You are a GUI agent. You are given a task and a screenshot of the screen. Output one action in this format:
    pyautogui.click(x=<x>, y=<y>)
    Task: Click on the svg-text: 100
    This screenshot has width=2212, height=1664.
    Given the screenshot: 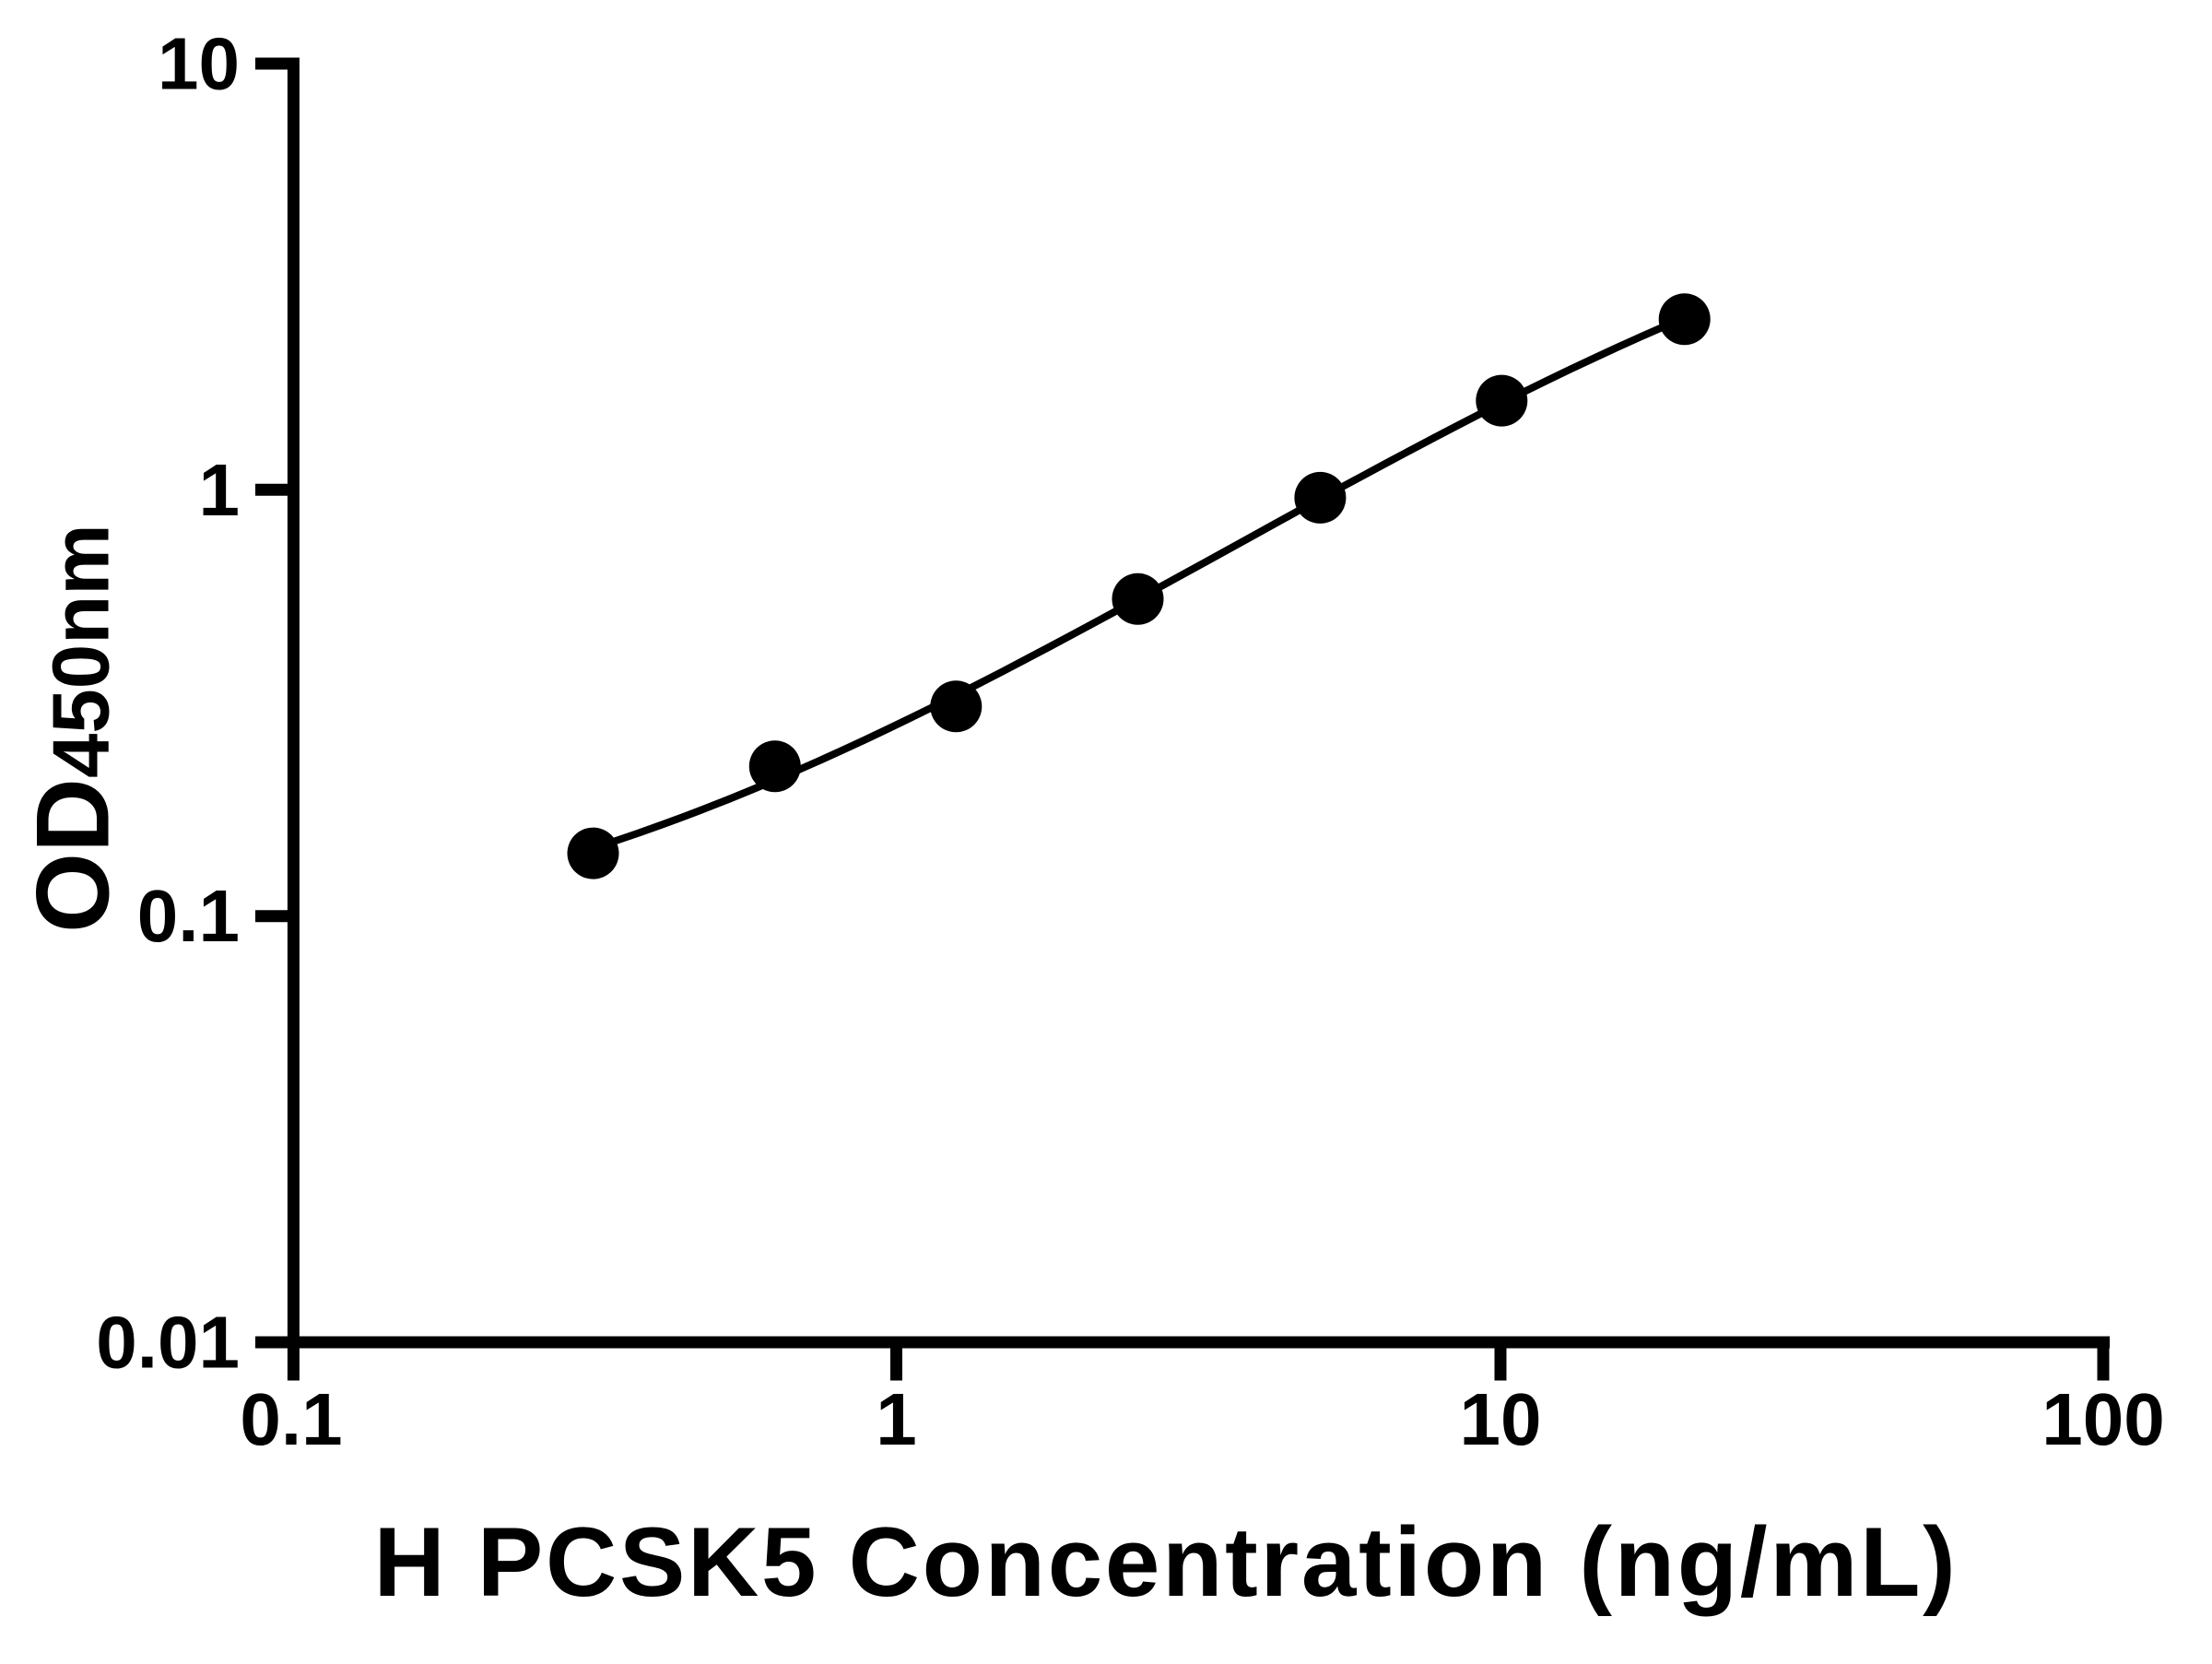 What is the action you would take?
    pyautogui.click(x=2102, y=1419)
    